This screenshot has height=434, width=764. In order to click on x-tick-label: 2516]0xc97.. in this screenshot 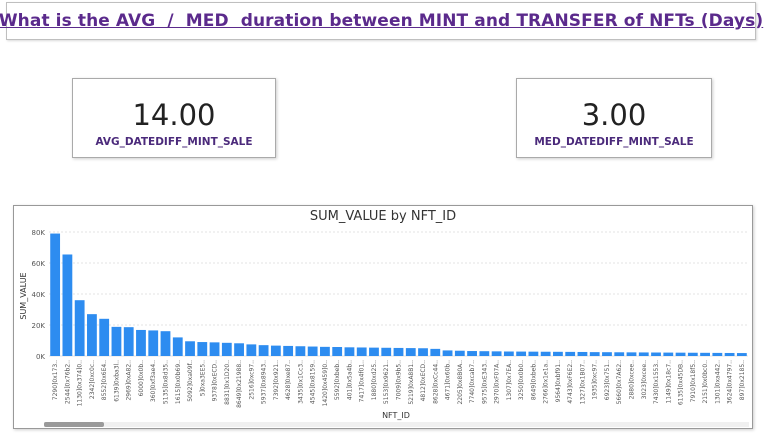, I will do `click(251, 380)`.